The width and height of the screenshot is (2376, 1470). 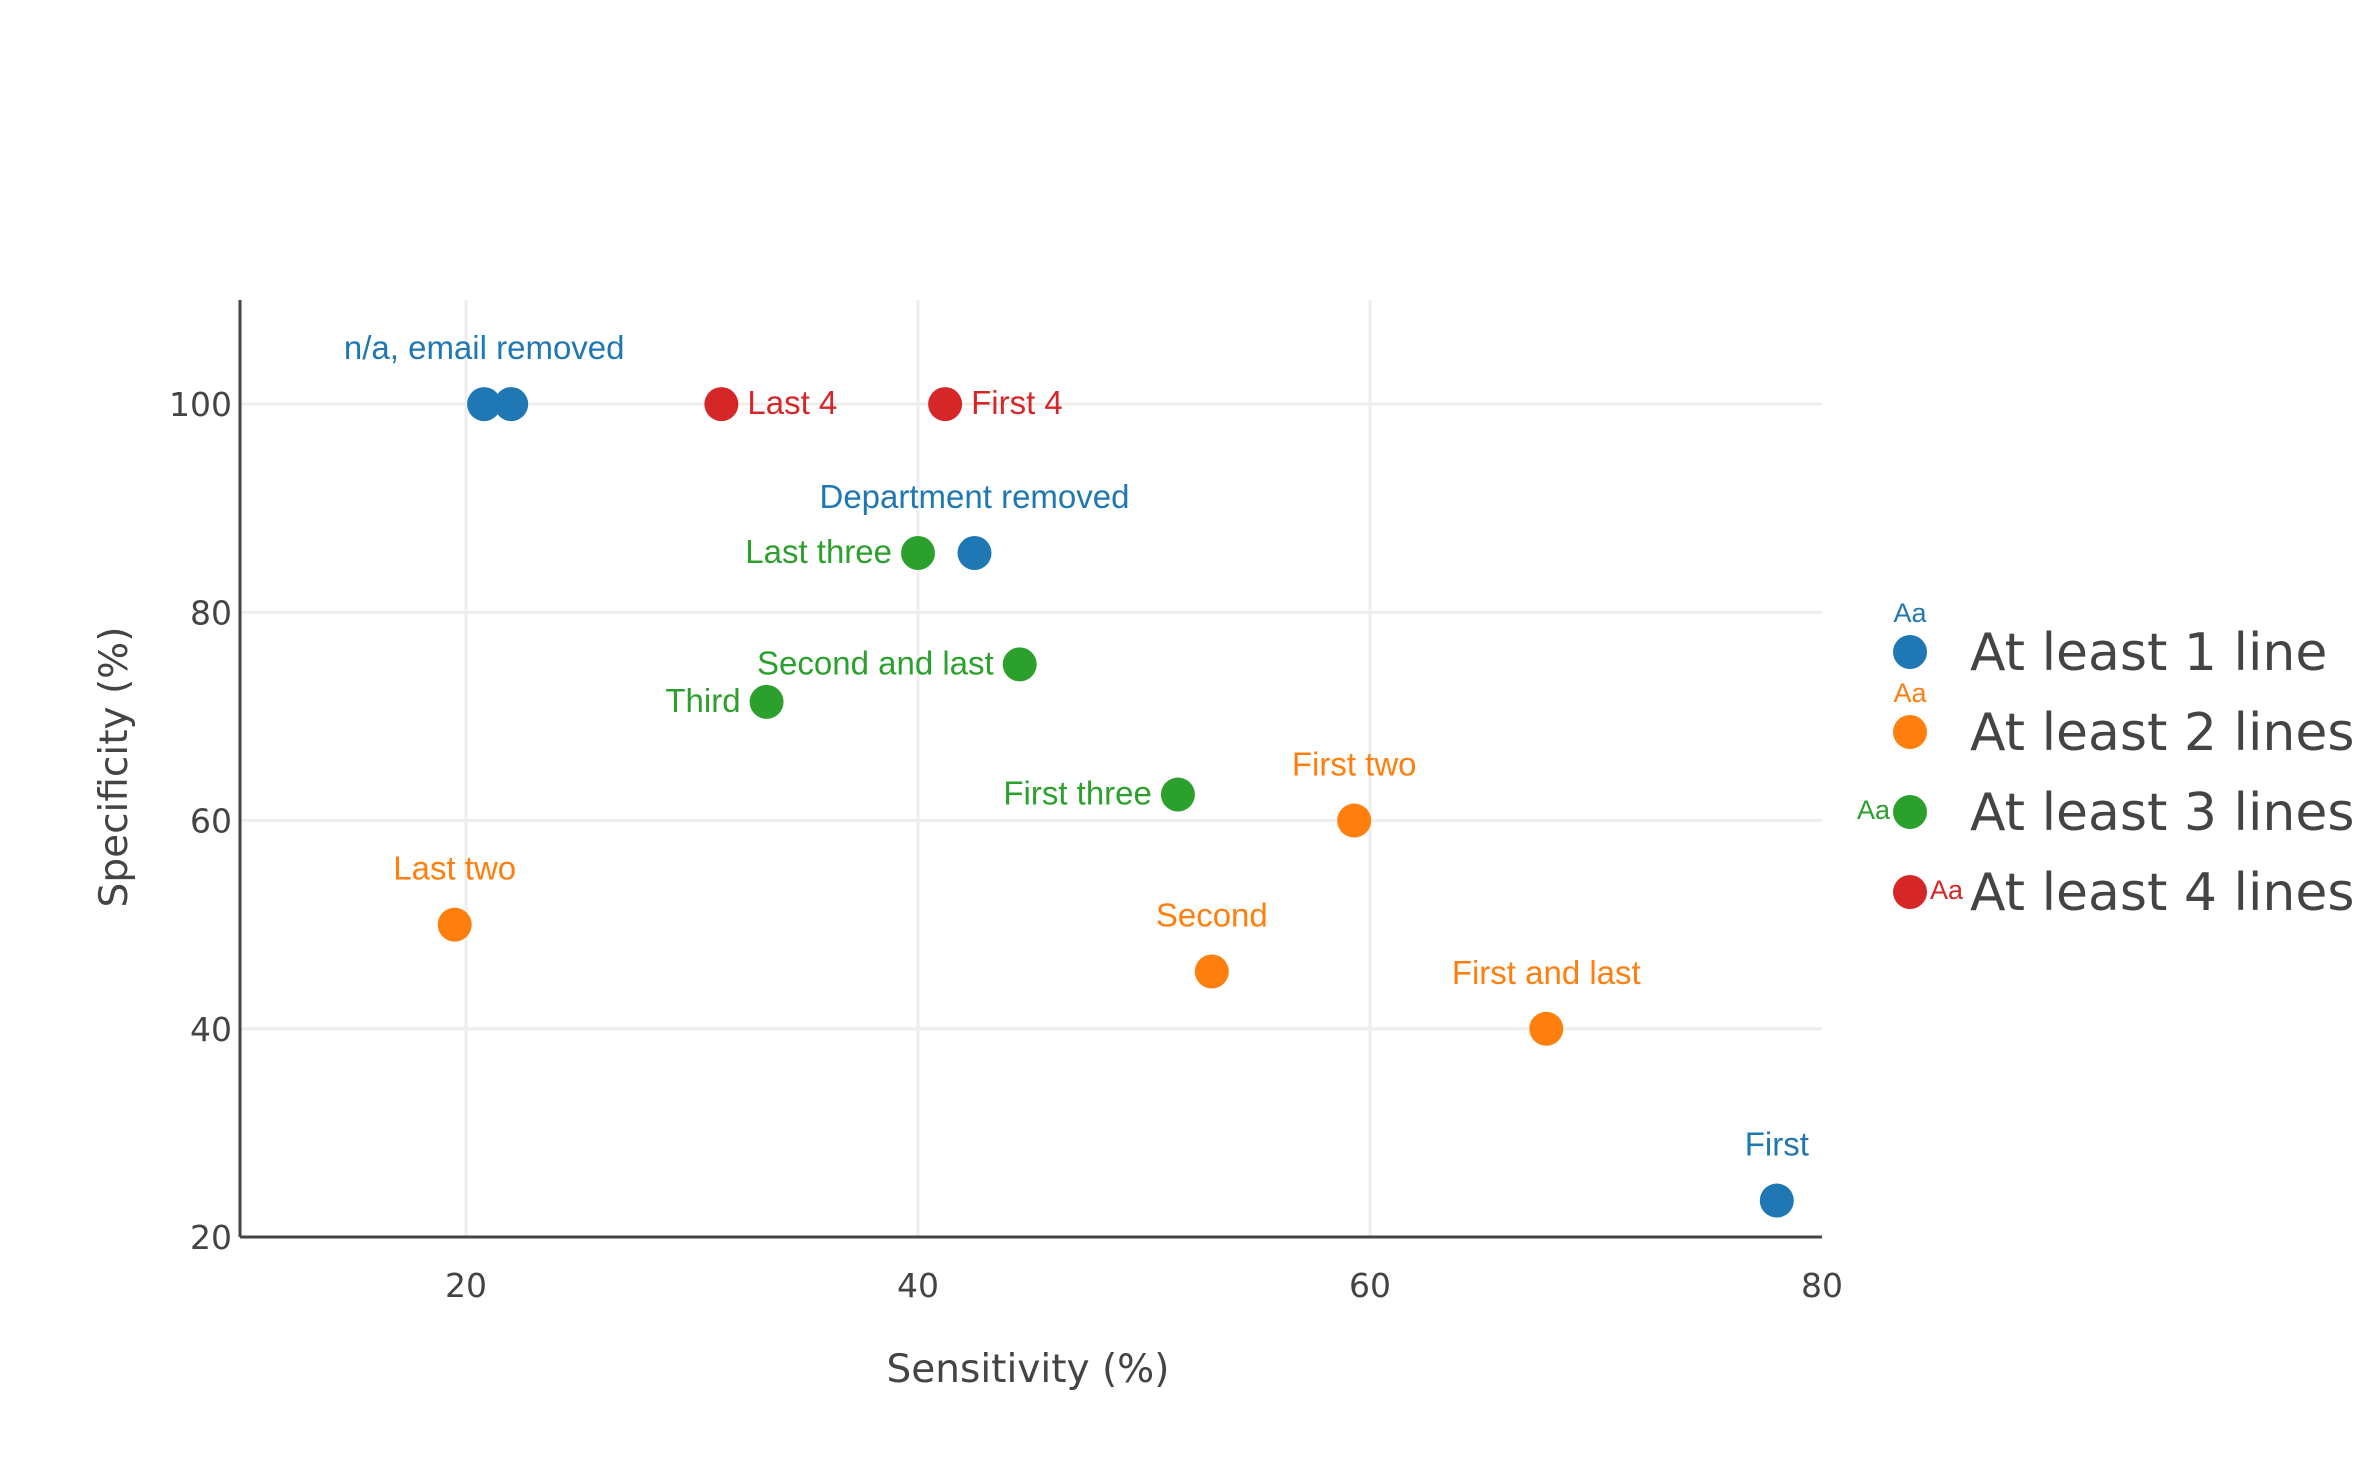 I want to click on data-label: First three, so click(x=1077, y=793).